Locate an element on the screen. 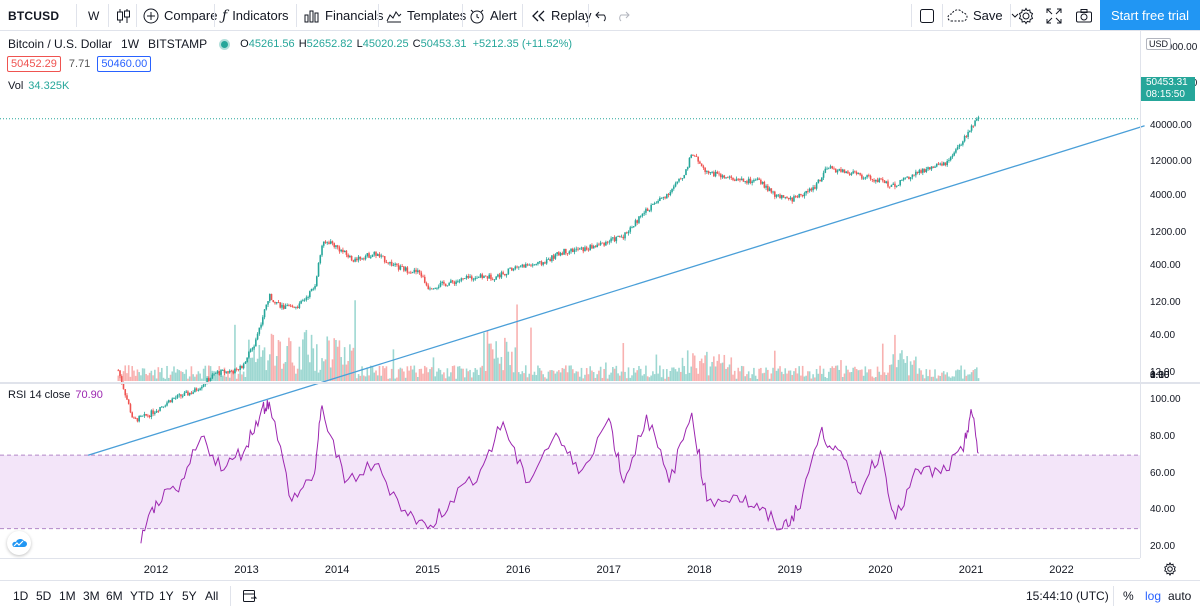 This screenshot has height=611, width=1200. percent-scale-button: % is located at coordinates (1128, 596).